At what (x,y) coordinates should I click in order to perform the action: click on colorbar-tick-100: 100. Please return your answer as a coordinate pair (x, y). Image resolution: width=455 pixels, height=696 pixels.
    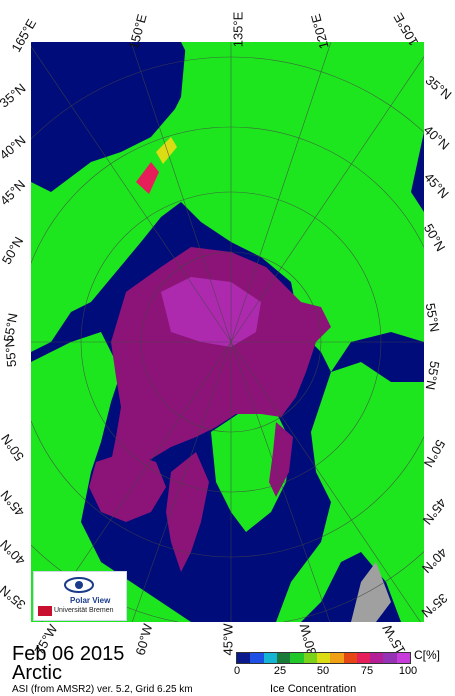
    Looking at the image, I should click on (408, 671).